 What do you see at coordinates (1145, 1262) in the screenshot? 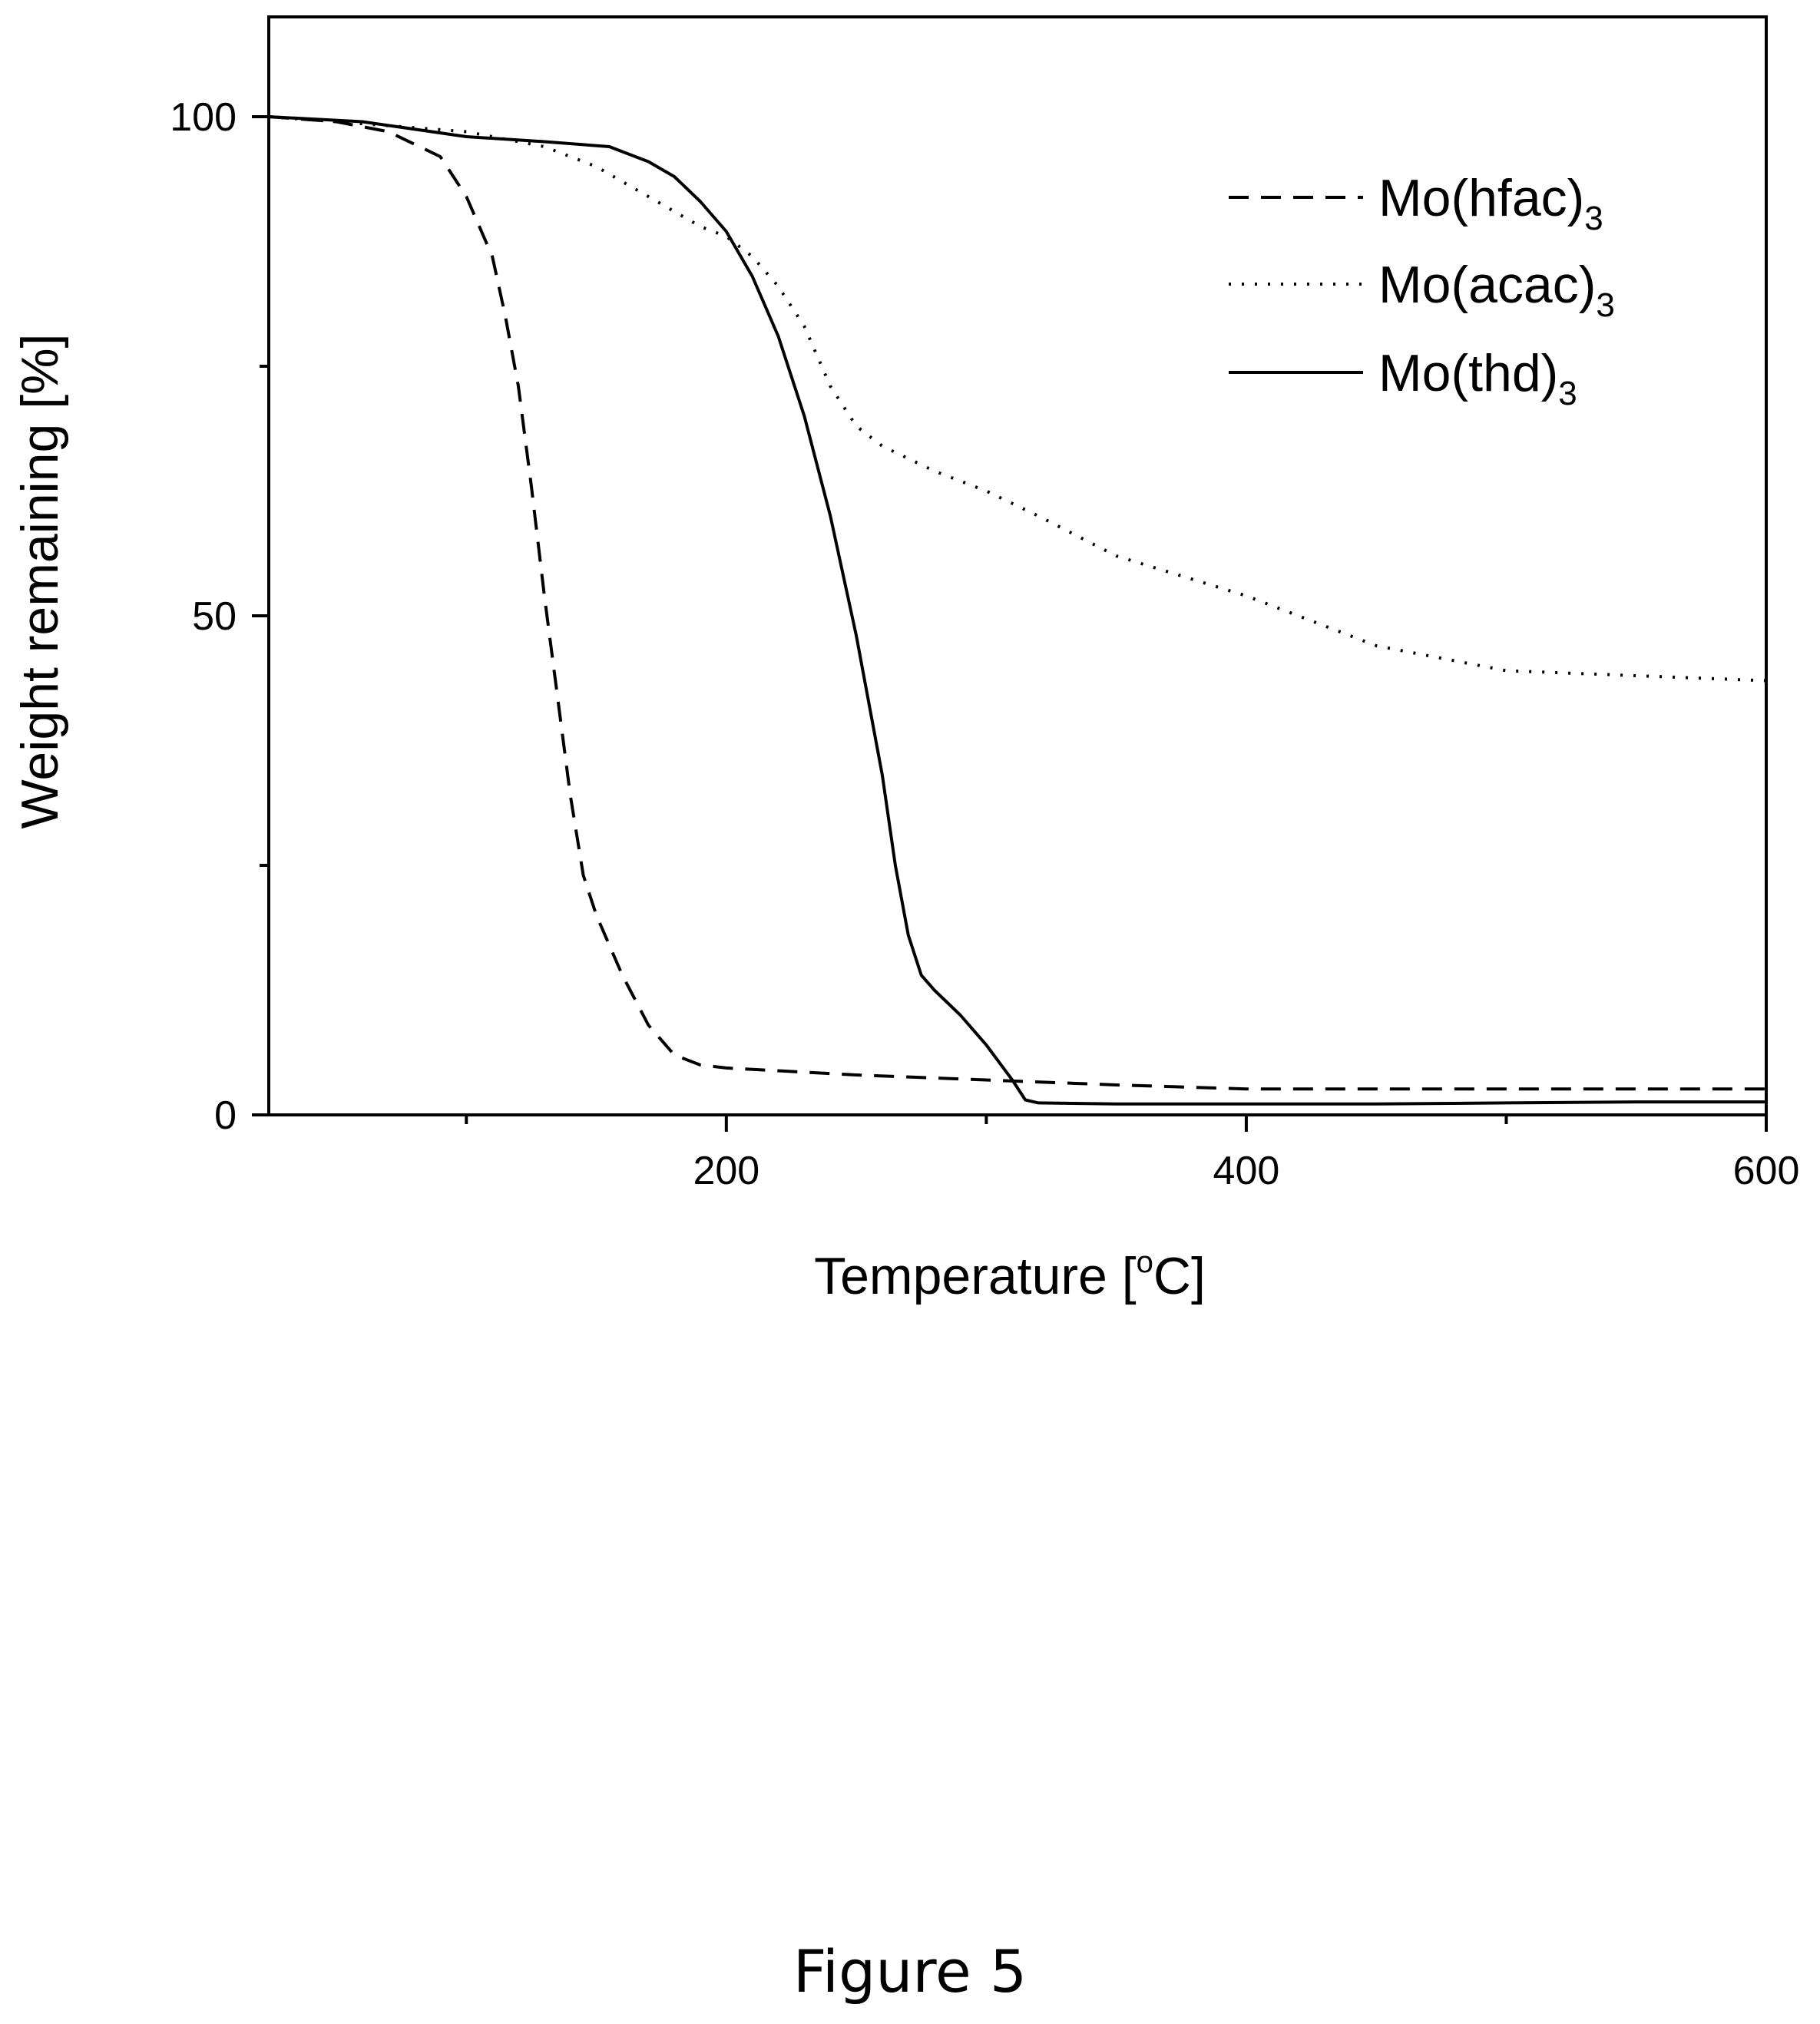
I see `x-axis-title-sup: o` at bounding box center [1145, 1262].